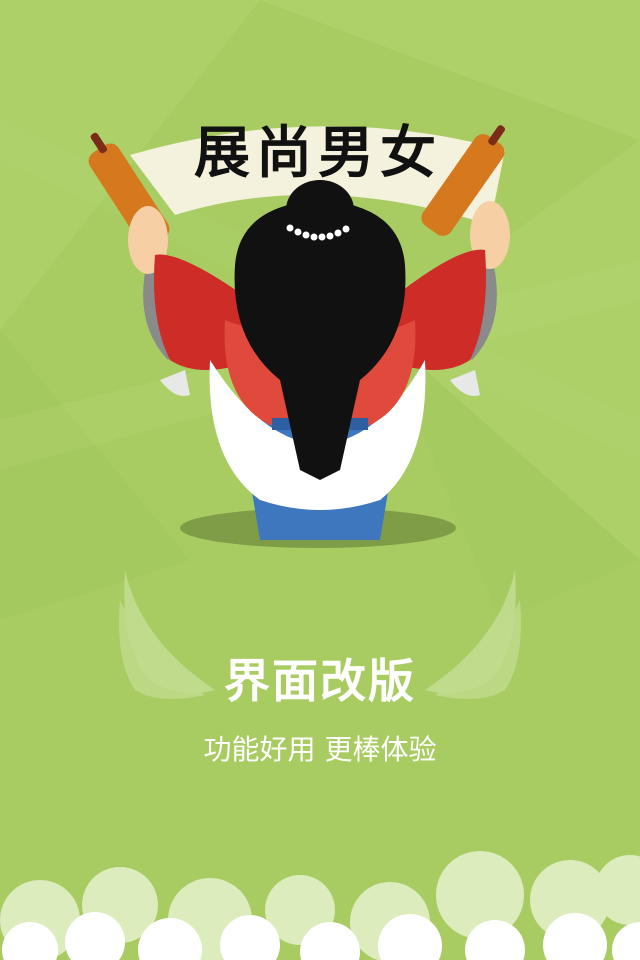  What do you see at coordinates (318, 153) in the screenshot?
I see `scroll-text: 展尚男女` at bounding box center [318, 153].